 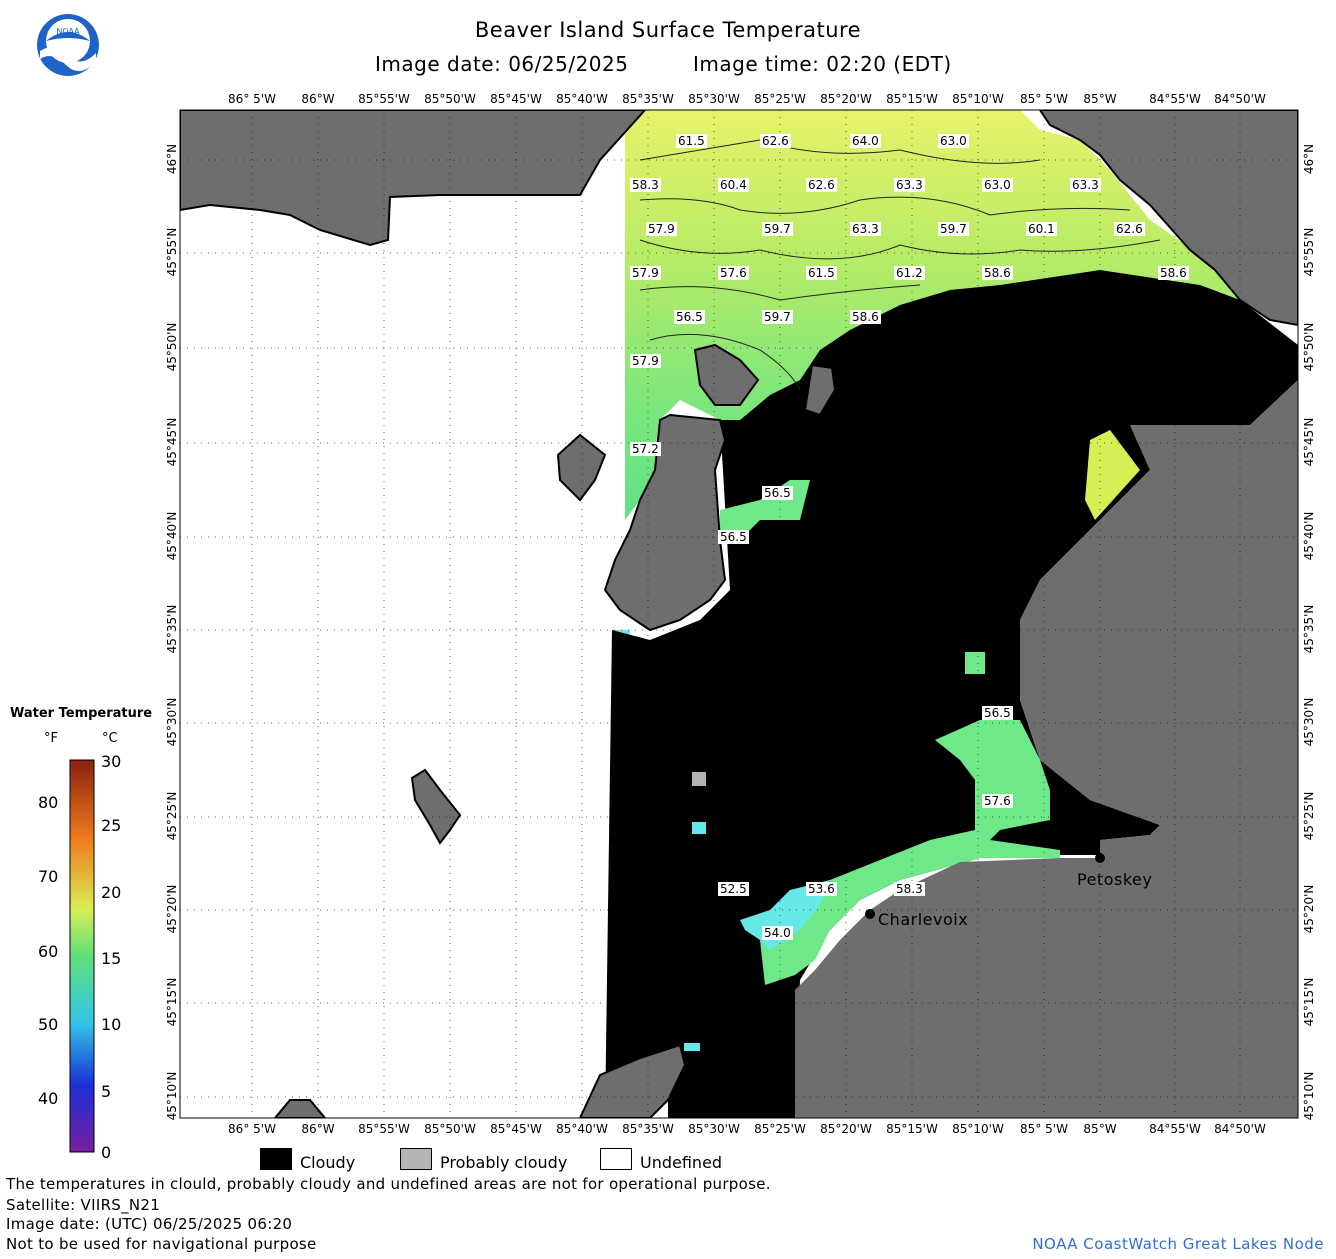 I want to click on sst-value-label: 54.0, so click(x=777, y=933).